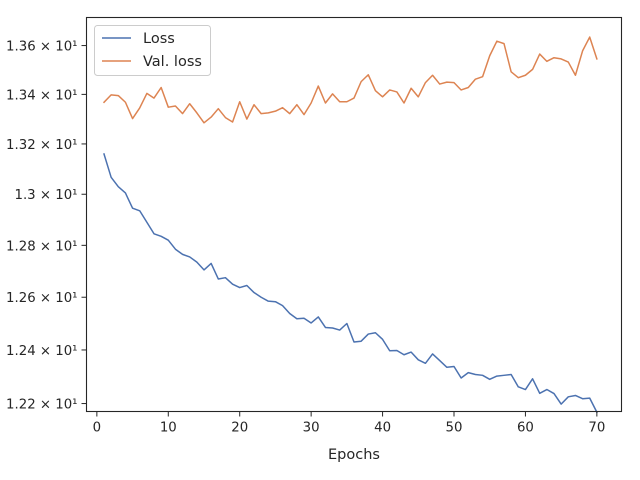 The width and height of the screenshot is (640, 480). I want to click on y-tick-label: 1.28 × 10¹, so click(41, 246).